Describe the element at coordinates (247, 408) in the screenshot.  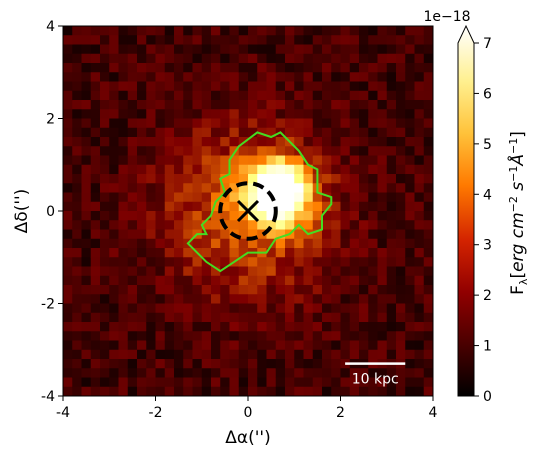
I see `x-axis: -4 -2 0 2 4` at that location.